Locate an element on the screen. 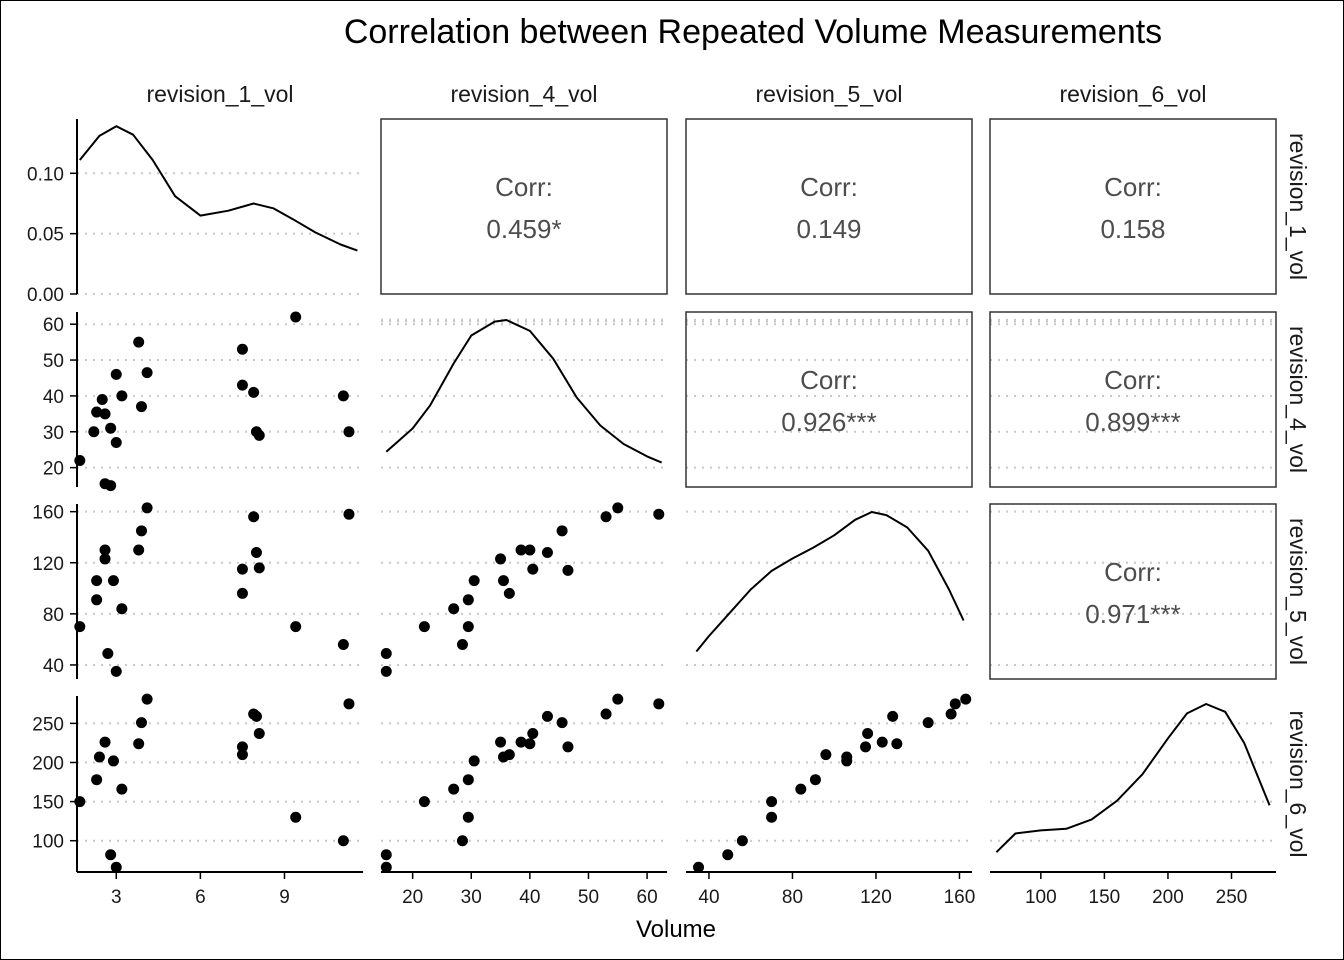  row-strip-label: revision_6_vol is located at coordinates (1298, 783).